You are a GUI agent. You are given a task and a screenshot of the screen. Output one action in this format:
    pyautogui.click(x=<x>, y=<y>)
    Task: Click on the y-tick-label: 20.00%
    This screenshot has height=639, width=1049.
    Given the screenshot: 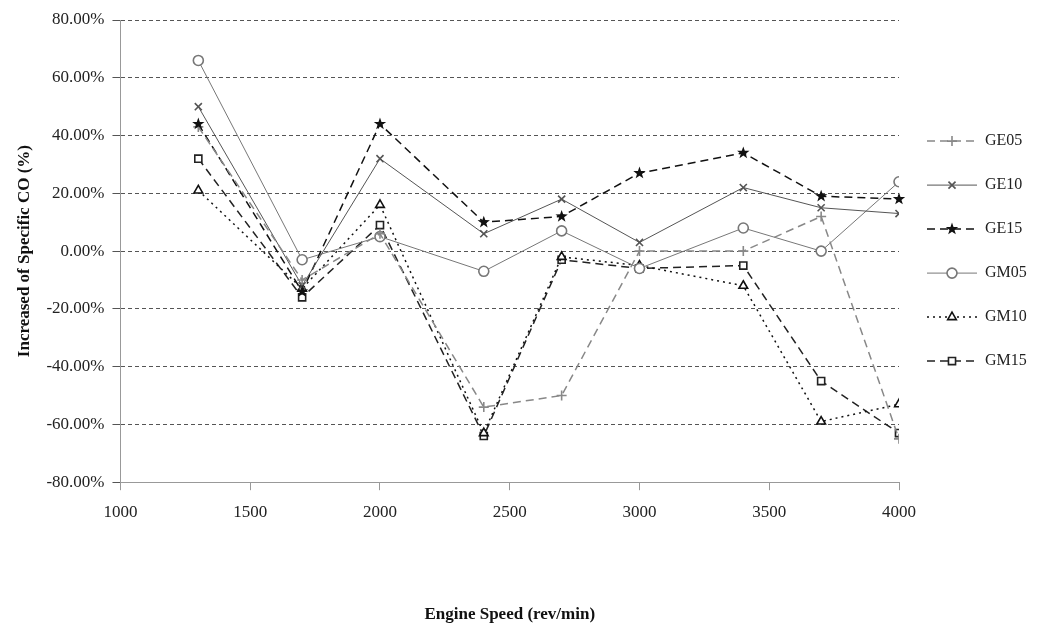 What is the action you would take?
    pyautogui.click(x=78, y=192)
    